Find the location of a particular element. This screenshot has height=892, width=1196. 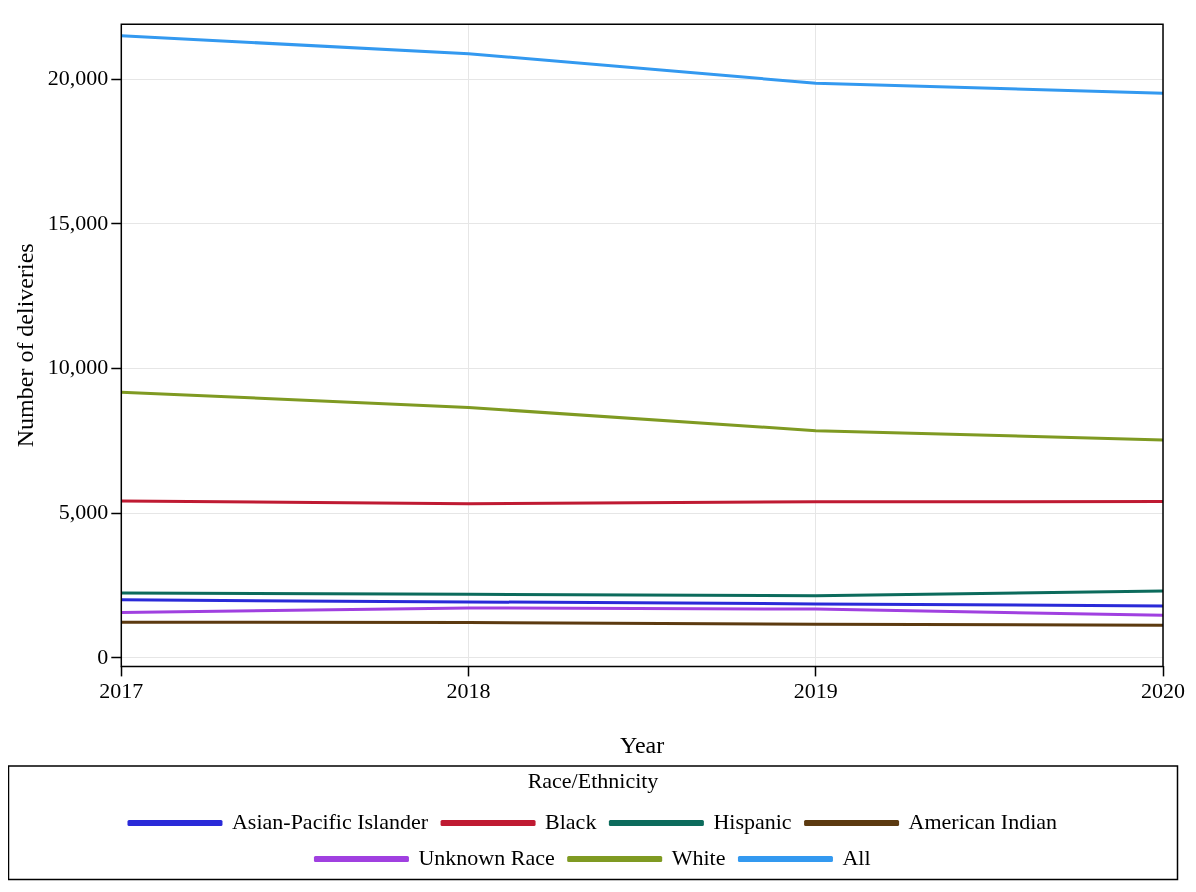

legend-label: Asian-Pacific Islander is located at coordinates (330, 821).